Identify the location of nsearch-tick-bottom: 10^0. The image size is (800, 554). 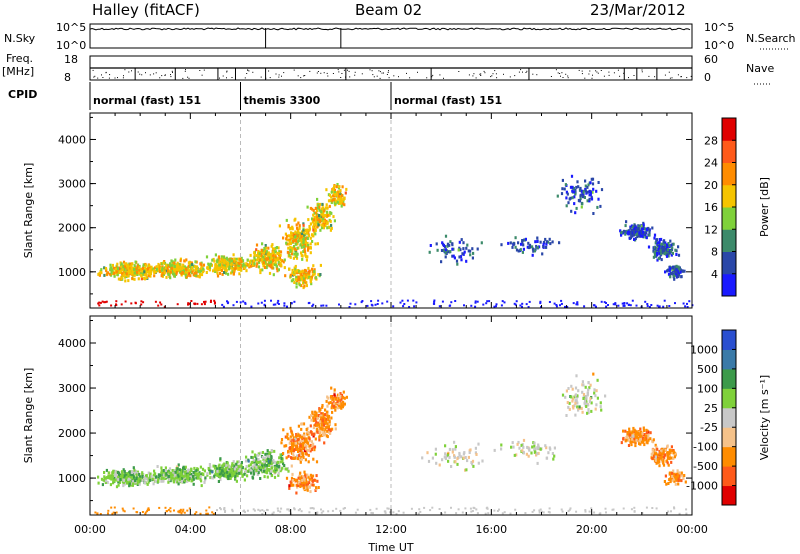
(719, 45).